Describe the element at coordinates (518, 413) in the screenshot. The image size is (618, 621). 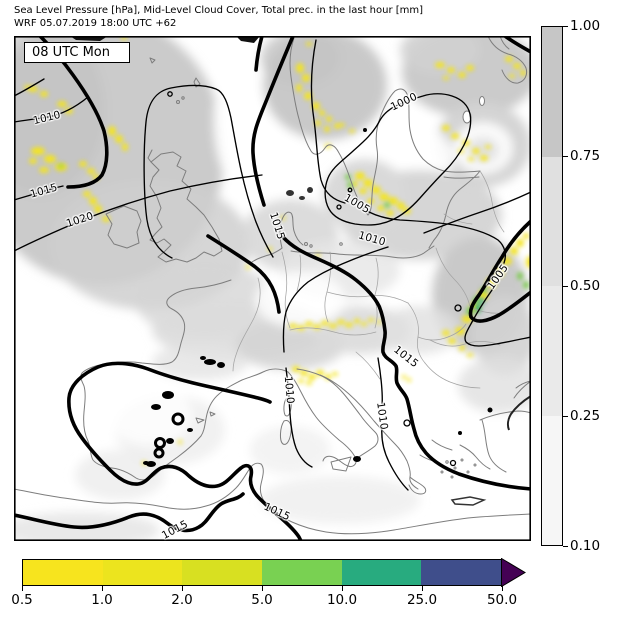
I see `marmara-coast` at that location.